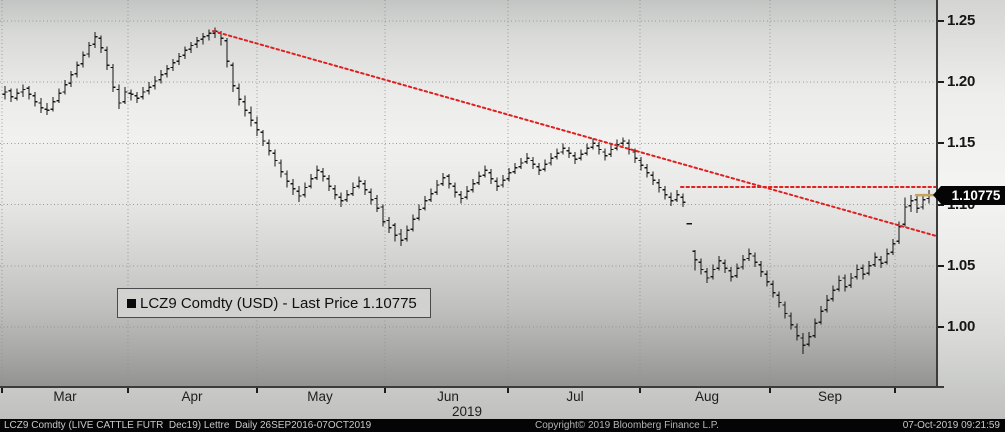 This screenshot has height=432, width=1005. I want to click on last-price-flag: 1.10775, so click(973, 195).